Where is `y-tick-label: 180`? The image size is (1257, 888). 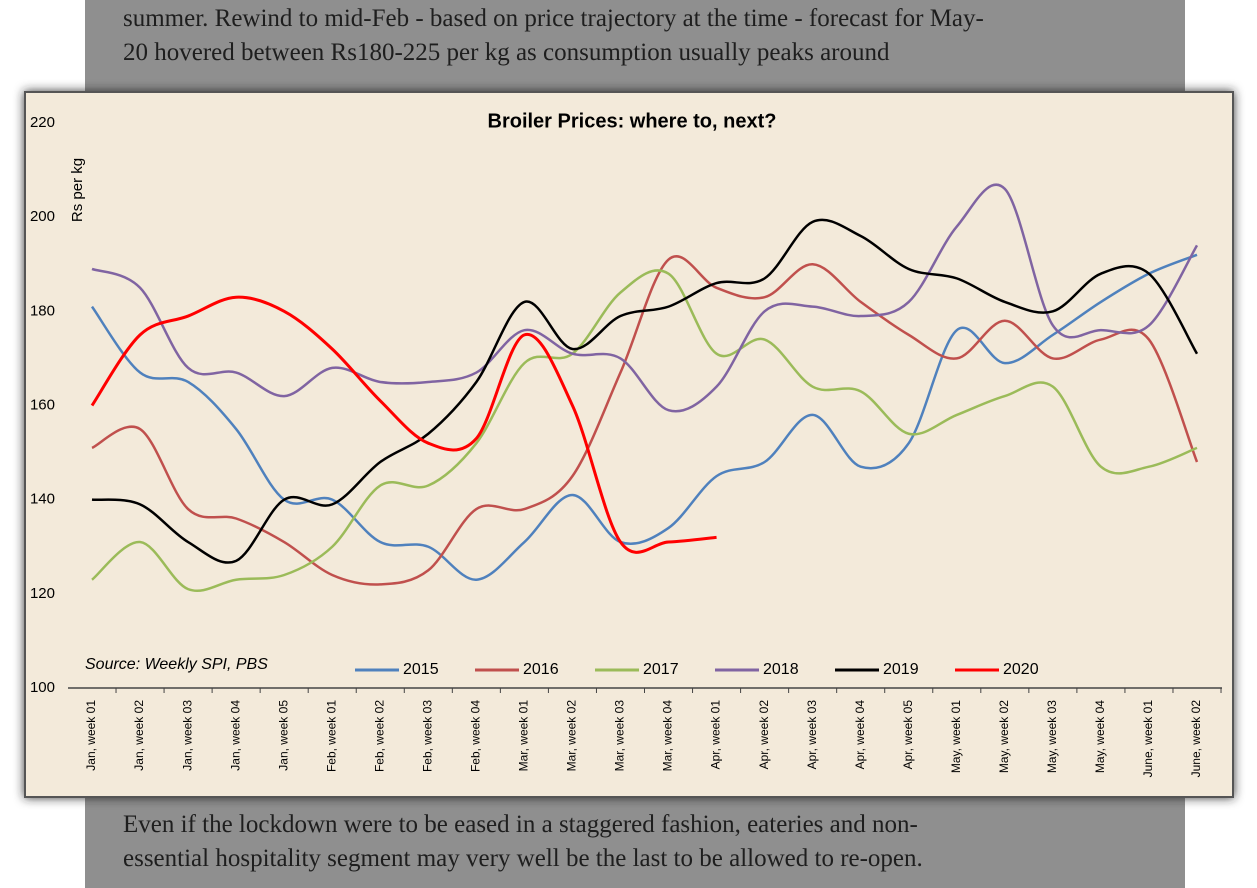
y-tick-label: 180 is located at coordinates (42, 310).